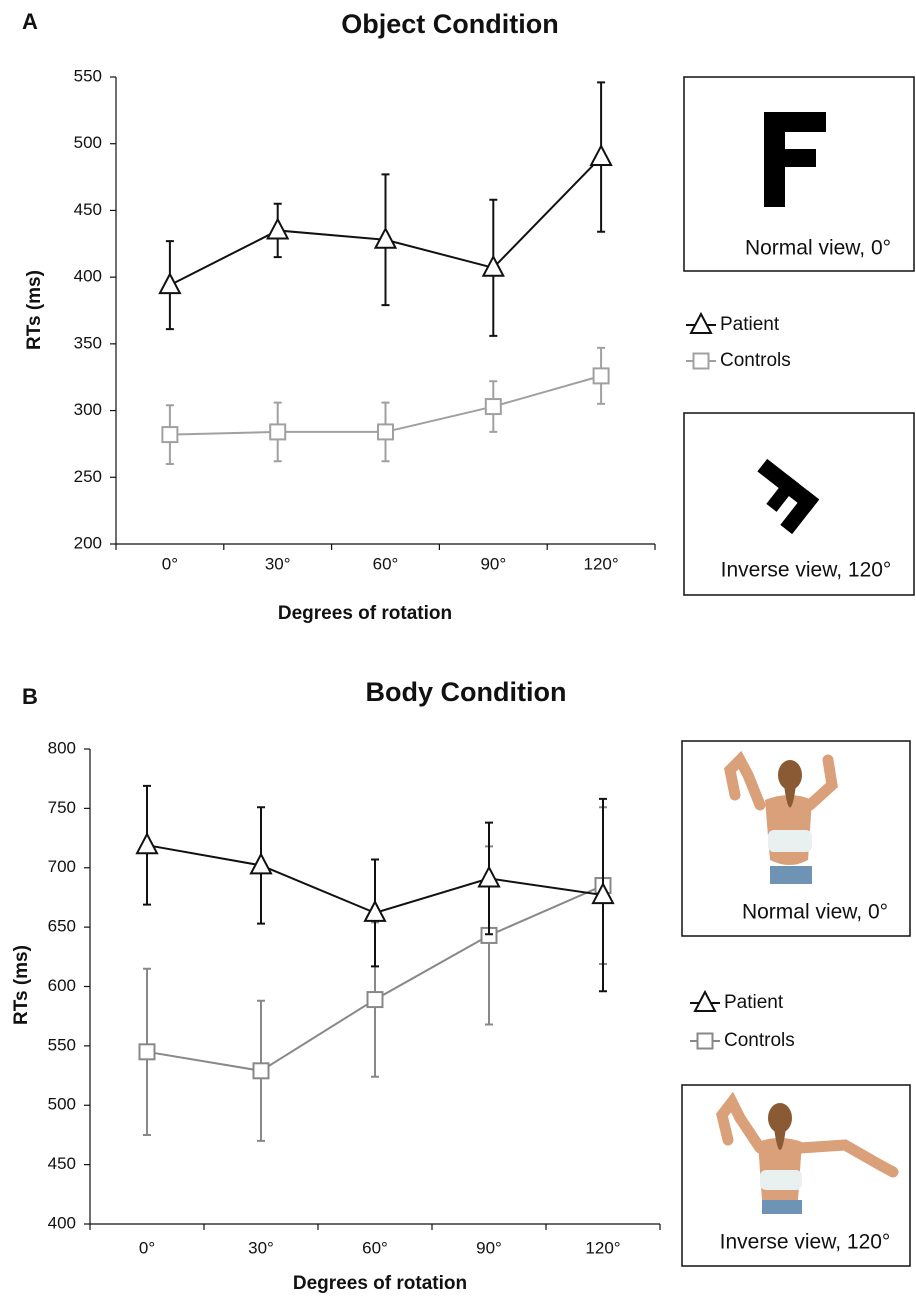 This screenshot has width=916, height=1298. I want to click on chart-title: Body Condition, so click(466, 692).